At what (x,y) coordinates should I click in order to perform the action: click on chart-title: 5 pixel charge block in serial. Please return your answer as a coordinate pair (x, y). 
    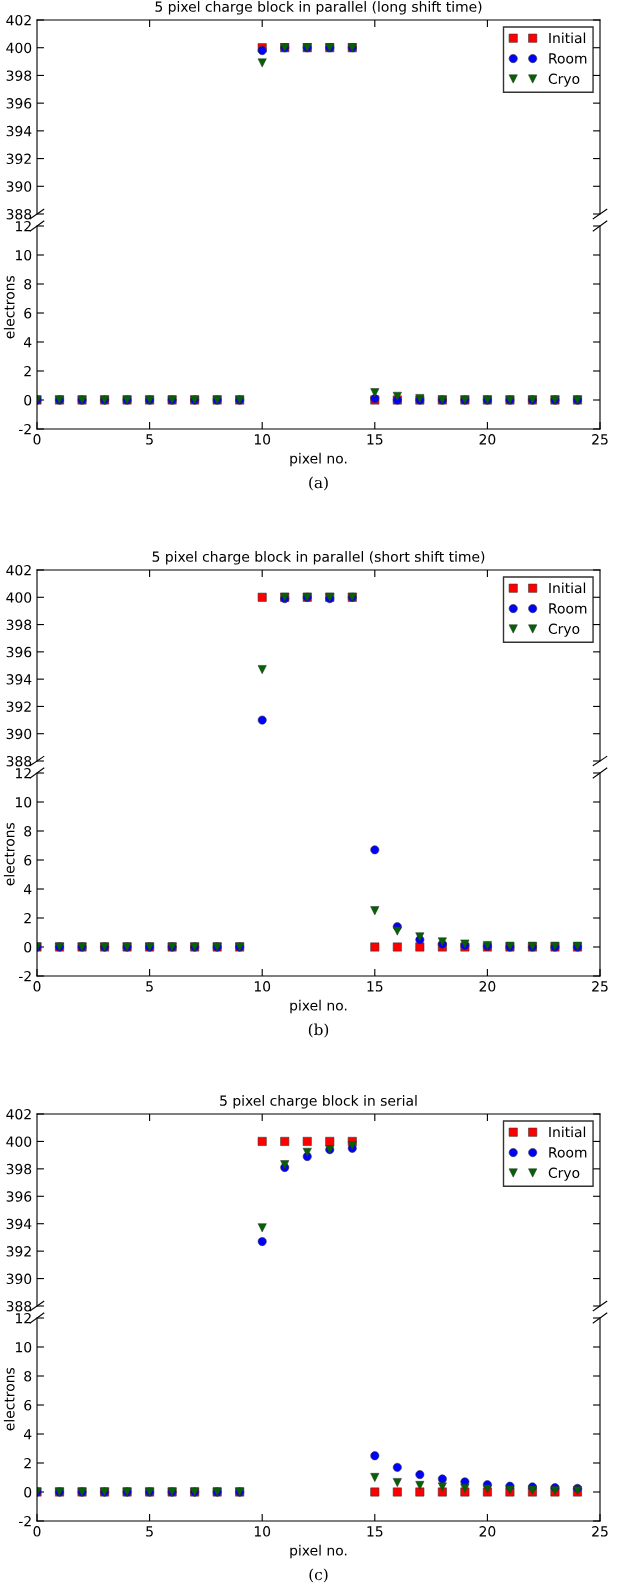
    Looking at the image, I should click on (318, 1102).